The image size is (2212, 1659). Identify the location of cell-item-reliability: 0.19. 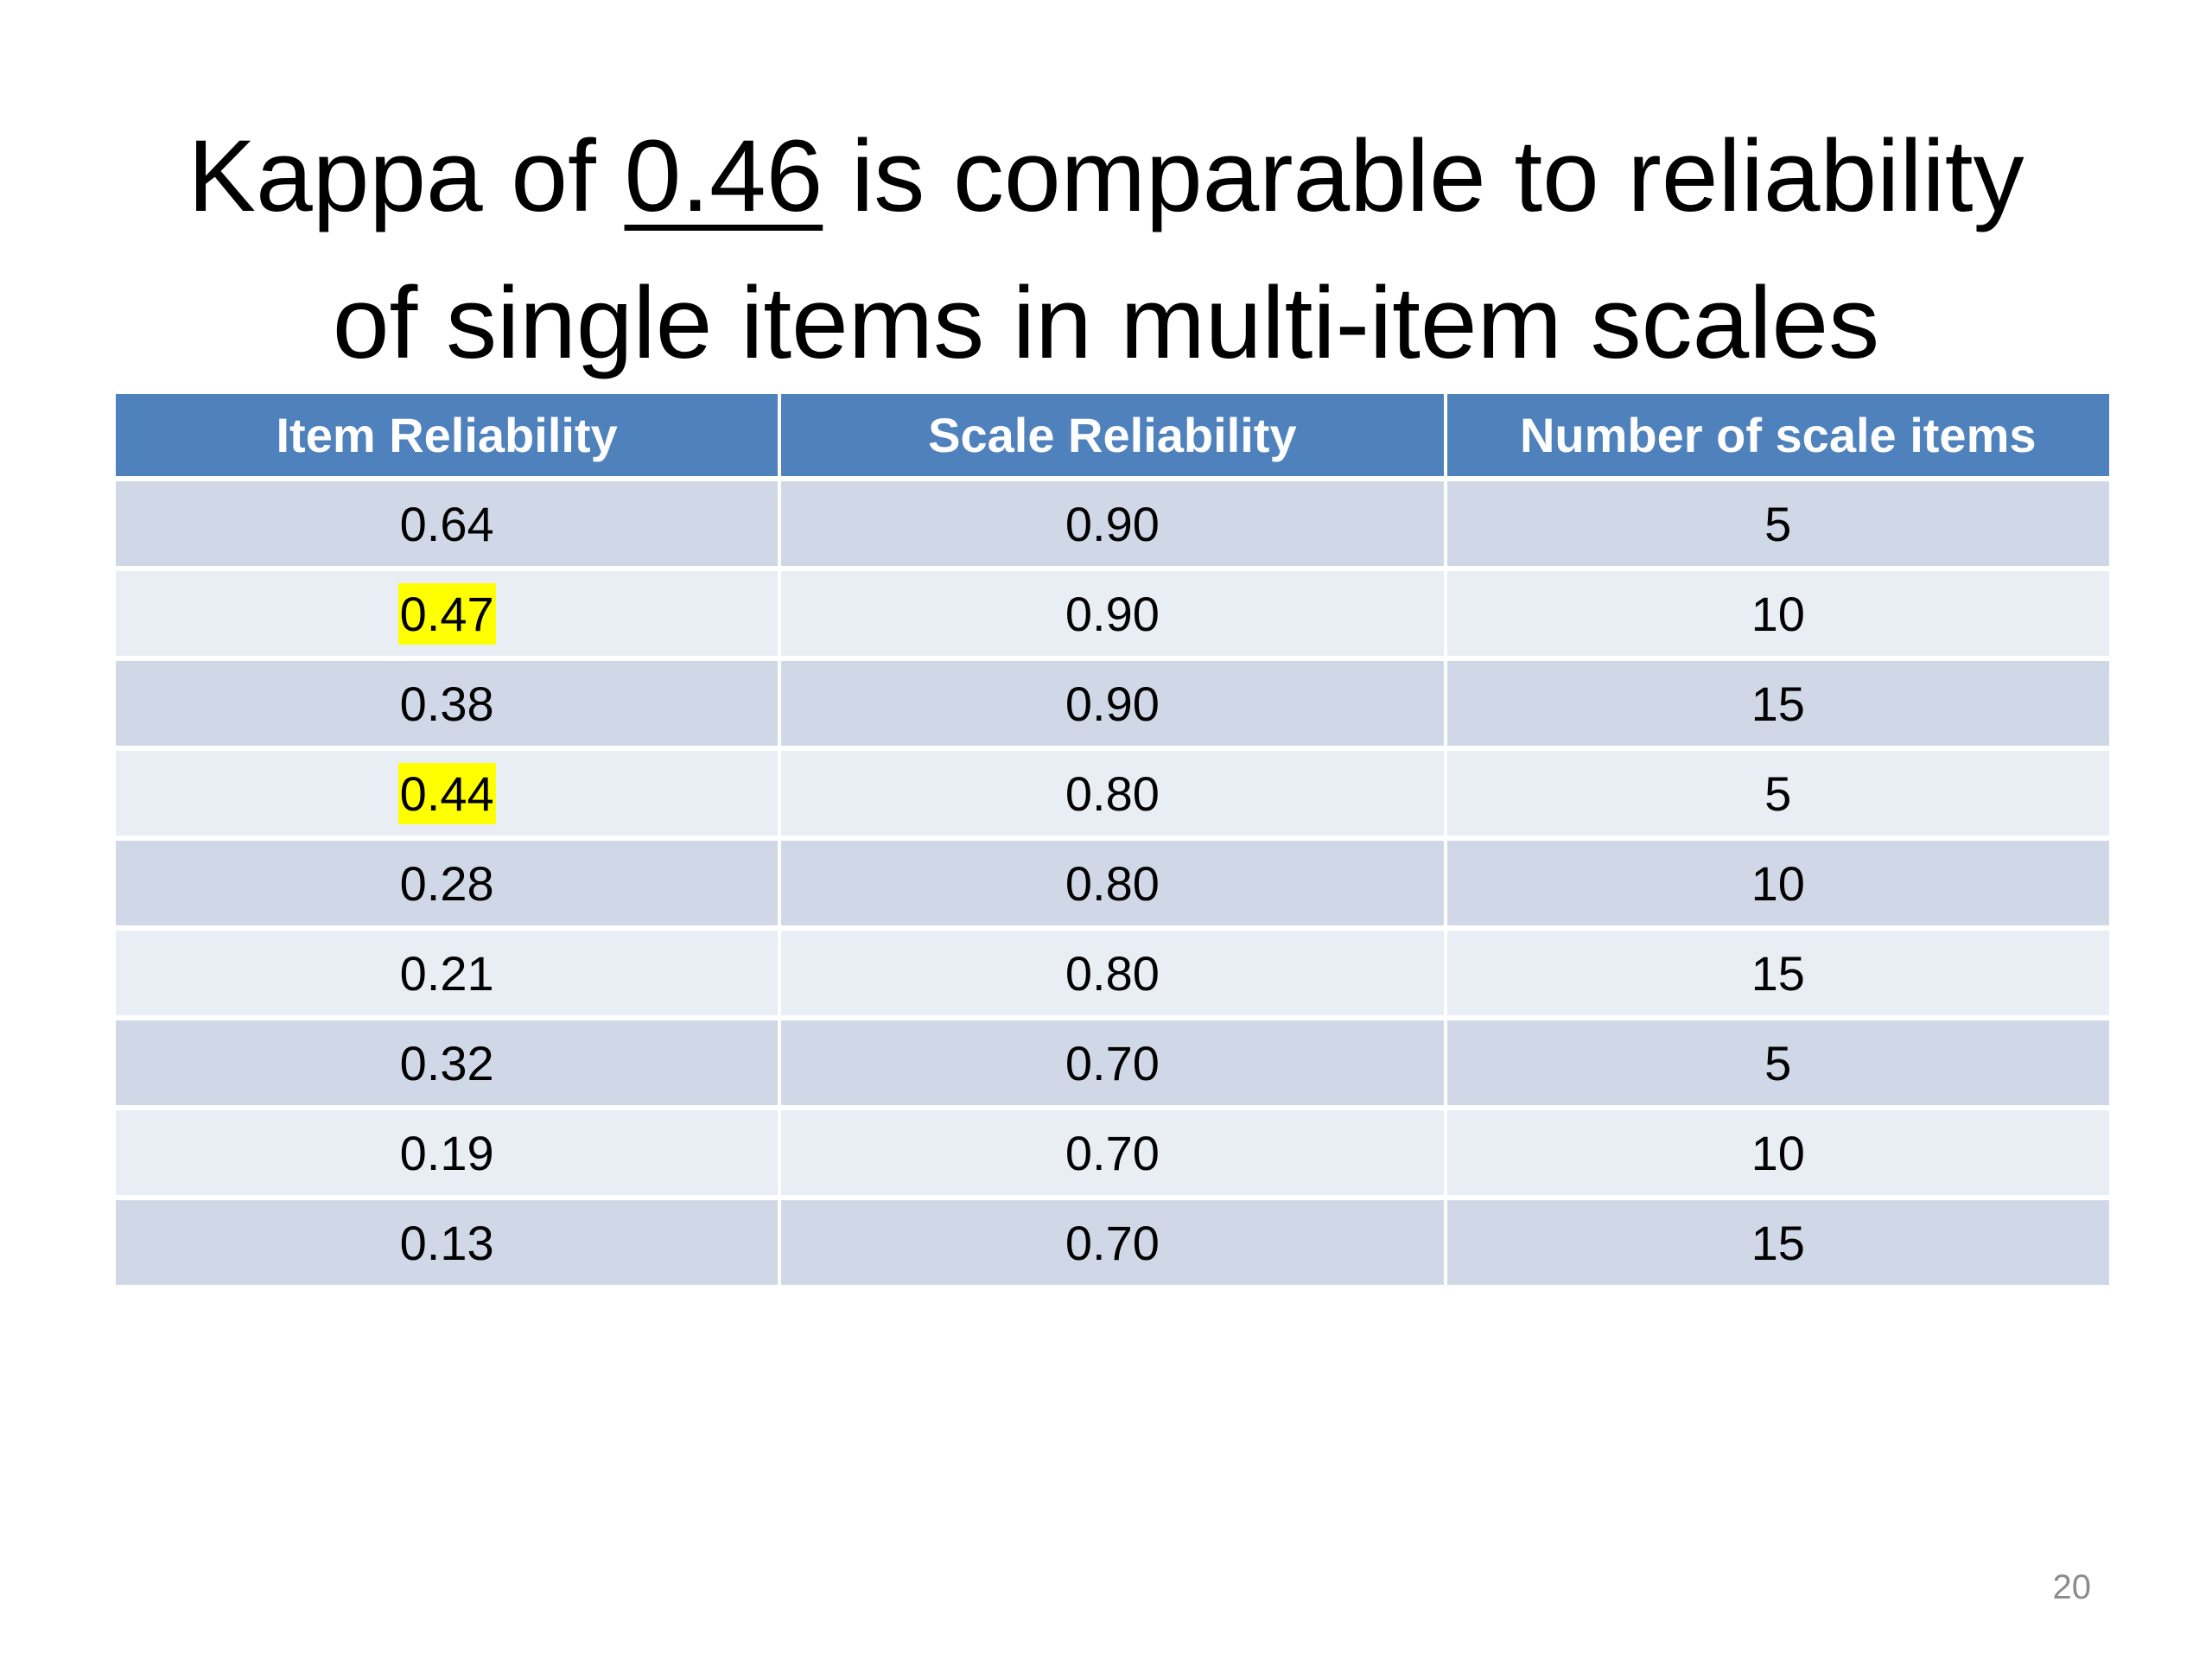
(448, 1152).